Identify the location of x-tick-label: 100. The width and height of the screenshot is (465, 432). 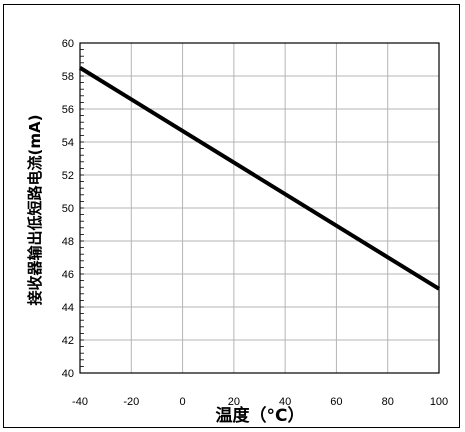
(439, 402).